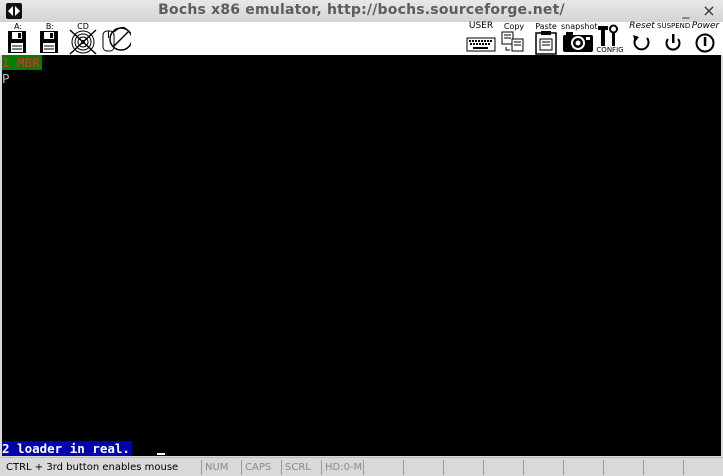  I want to click on mouse-hint-text: CTRL + 3rd button enables mouse, so click(92, 467).